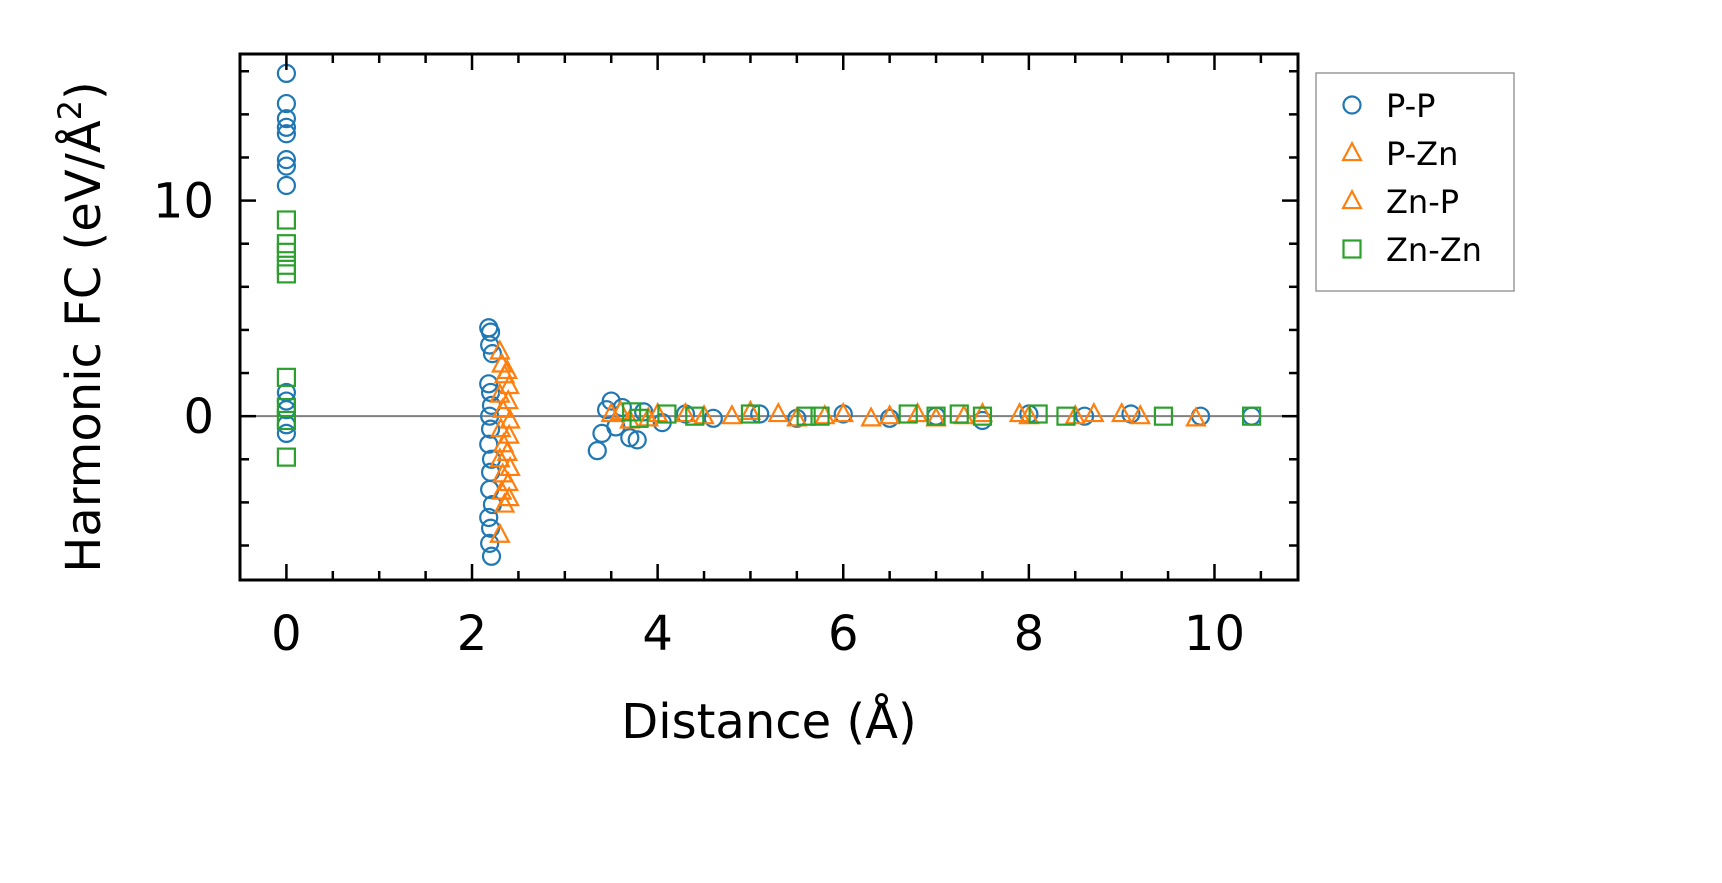 This screenshot has height=883, width=1722. Describe the element at coordinates (1352, 249) in the screenshot. I see `legend-marker-square-icon` at that location.